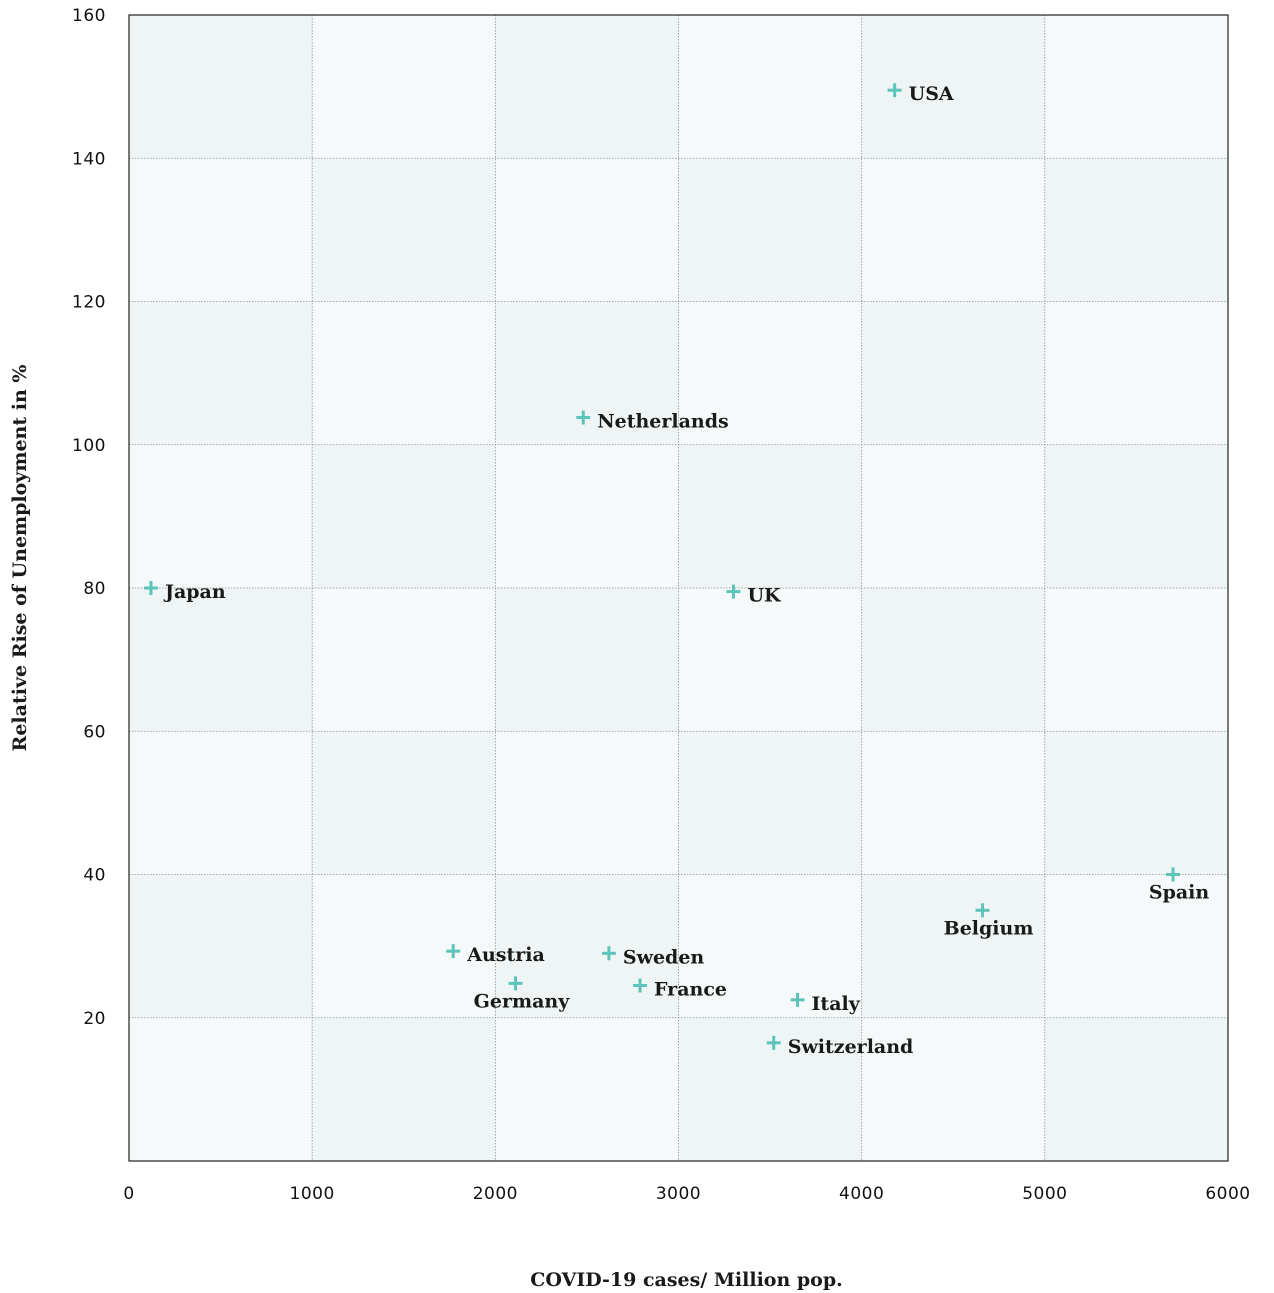  Describe the element at coordinates (522, 1001) in the screenshot. I see `point-label: Germany` at that location.